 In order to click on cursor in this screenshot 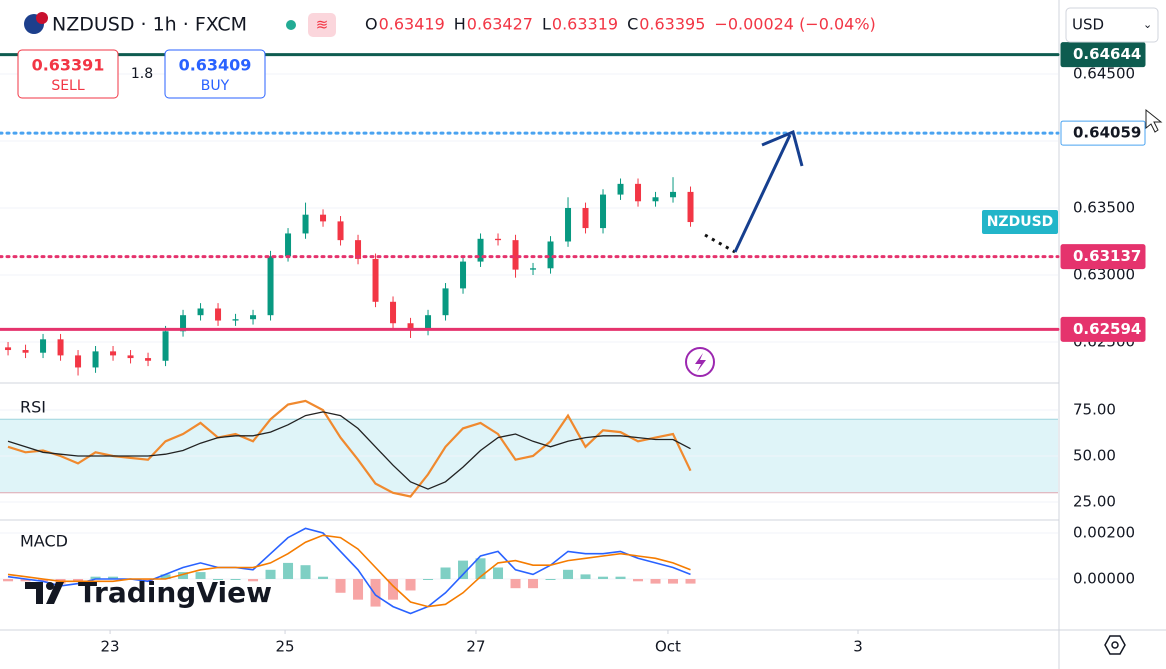, I will do `click(1154, 120)`.